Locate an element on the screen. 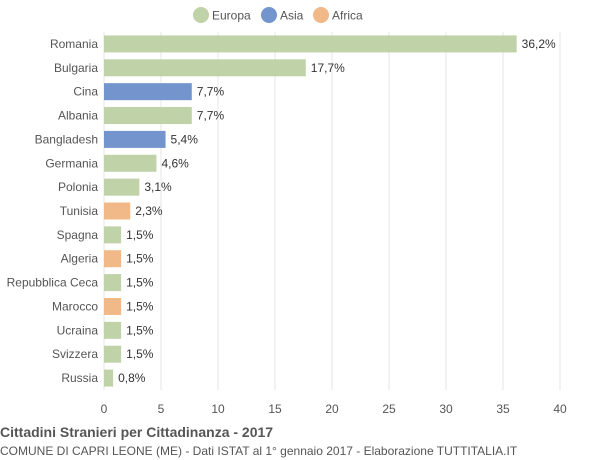 This screenshot has height=460, width=600. bar-bangladesh is located at coordinates (135, 139).